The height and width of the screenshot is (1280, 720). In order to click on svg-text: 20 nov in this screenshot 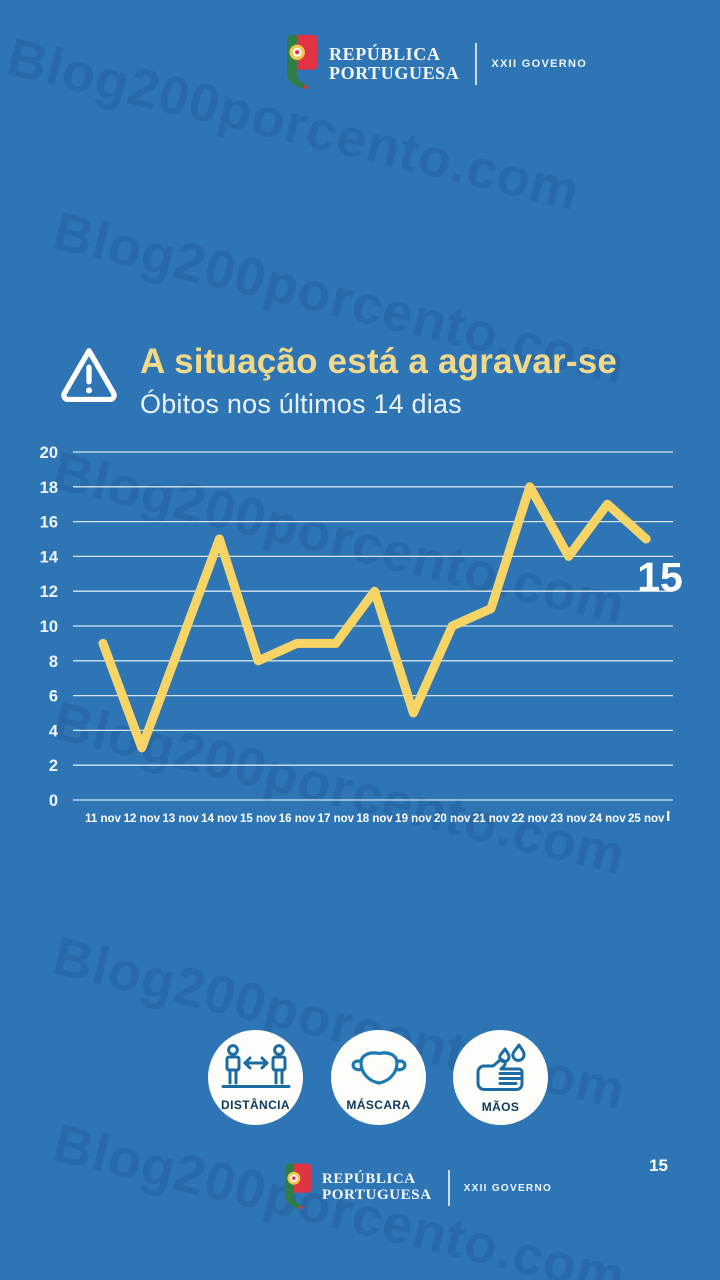, I will do `click(452, 819)`.